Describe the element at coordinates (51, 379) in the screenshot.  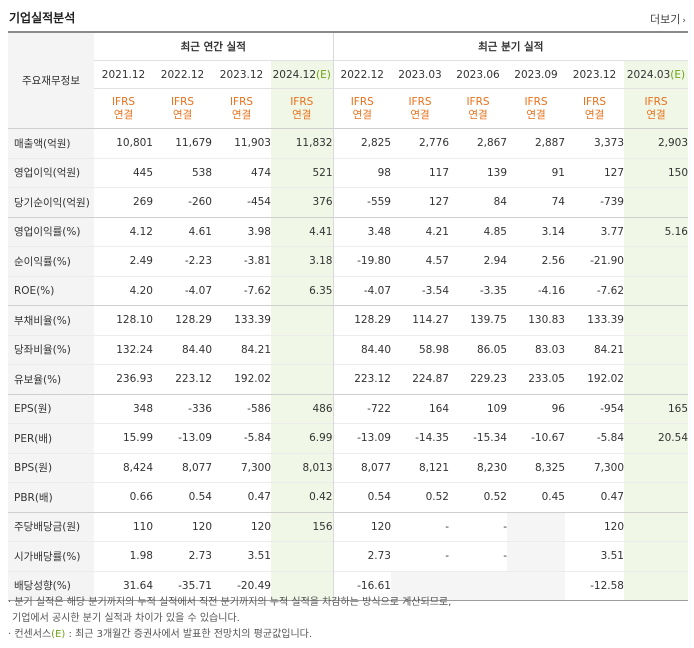
I see `row-label: 유보율(%)` at that location.